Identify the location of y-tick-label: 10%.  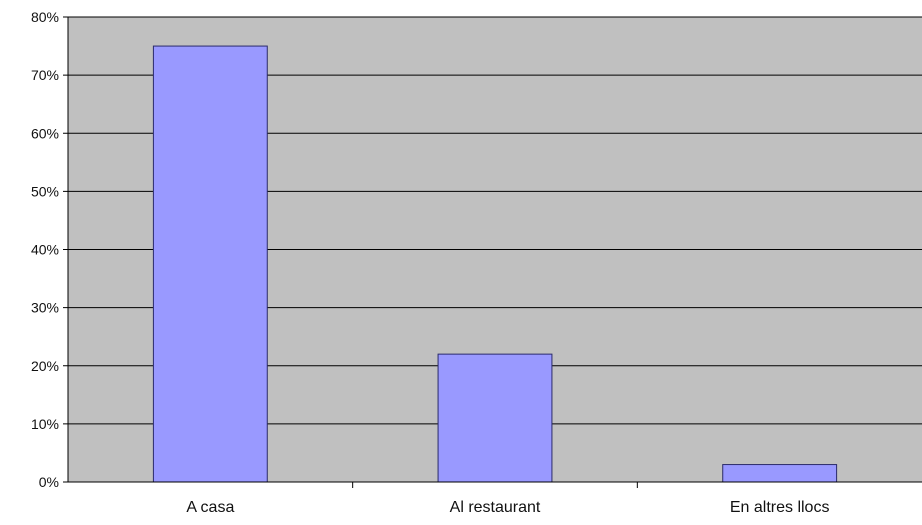
(45, 424).